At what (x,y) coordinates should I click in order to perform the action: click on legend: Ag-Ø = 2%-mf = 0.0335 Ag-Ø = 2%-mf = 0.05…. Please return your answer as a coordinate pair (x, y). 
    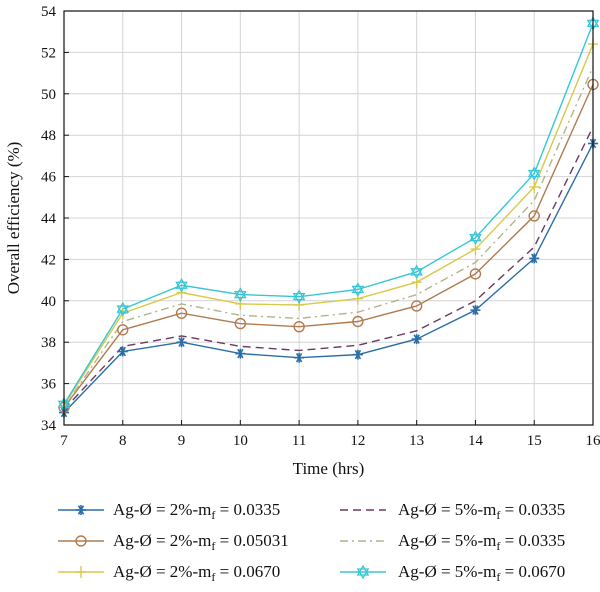
    Looking at the image, I should click on (311, 542).